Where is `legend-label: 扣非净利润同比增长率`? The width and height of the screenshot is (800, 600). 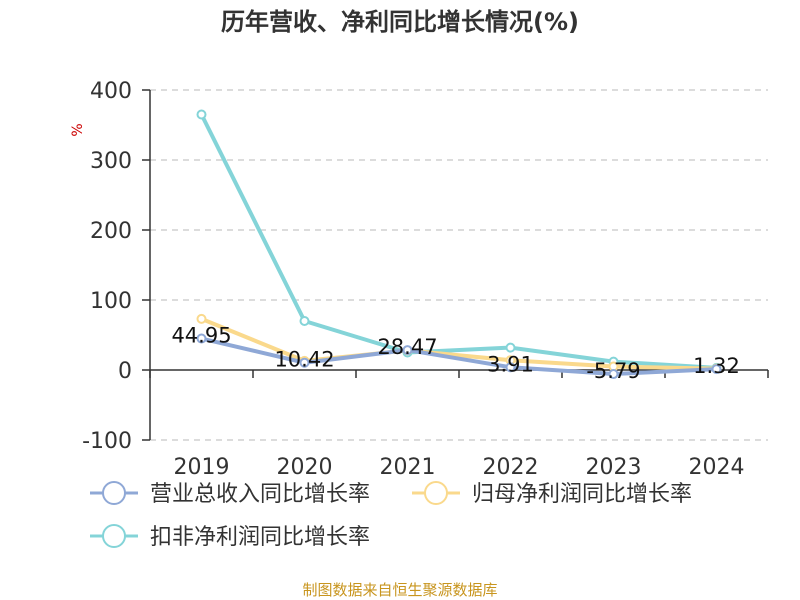 legend-label: 扣非净利润同比增长率 is located at coordinates (260, 537).